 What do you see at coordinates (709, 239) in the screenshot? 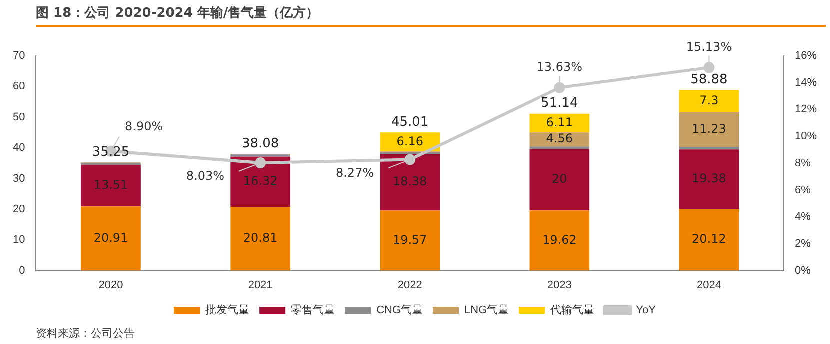
I see `data-label: 20.12` at bounding box center [709, 239].